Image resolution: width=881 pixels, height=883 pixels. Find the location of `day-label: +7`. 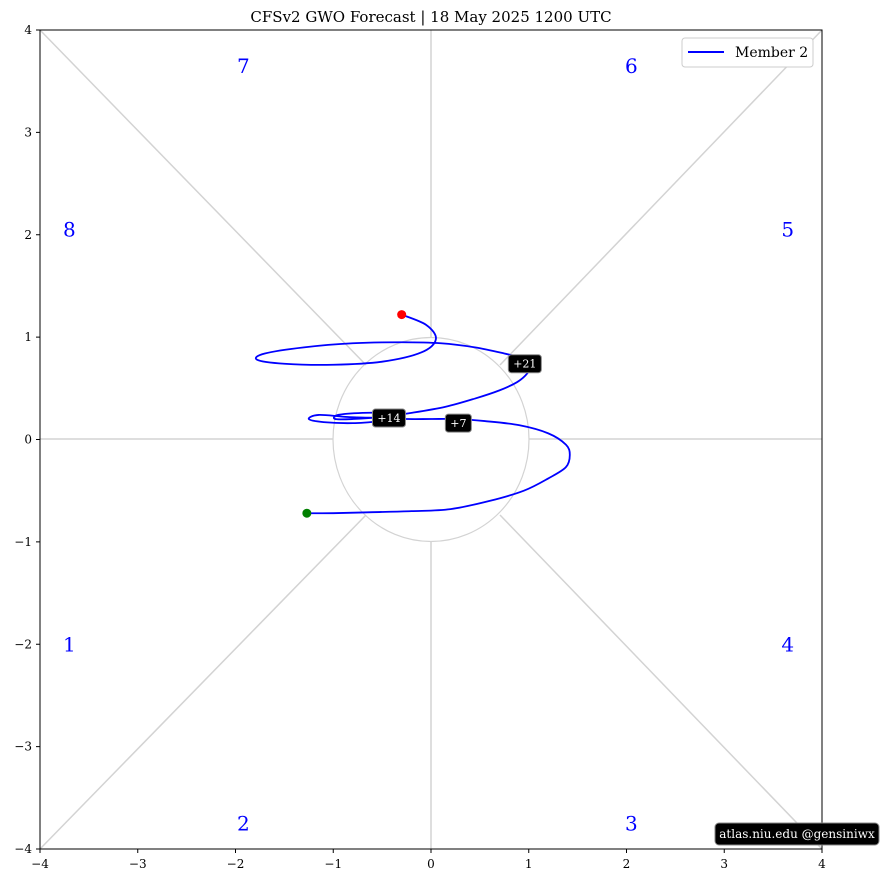

day-label: +7 is located at coordinates (458, 423).